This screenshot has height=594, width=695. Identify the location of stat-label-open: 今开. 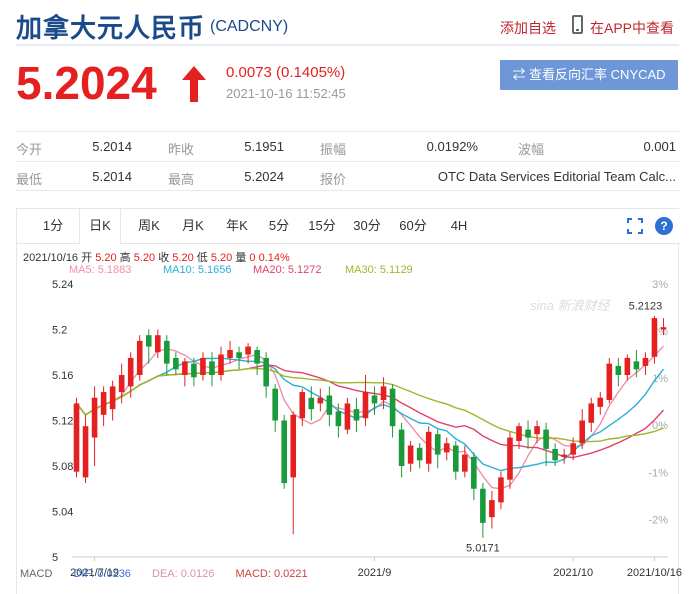
(29, 149).